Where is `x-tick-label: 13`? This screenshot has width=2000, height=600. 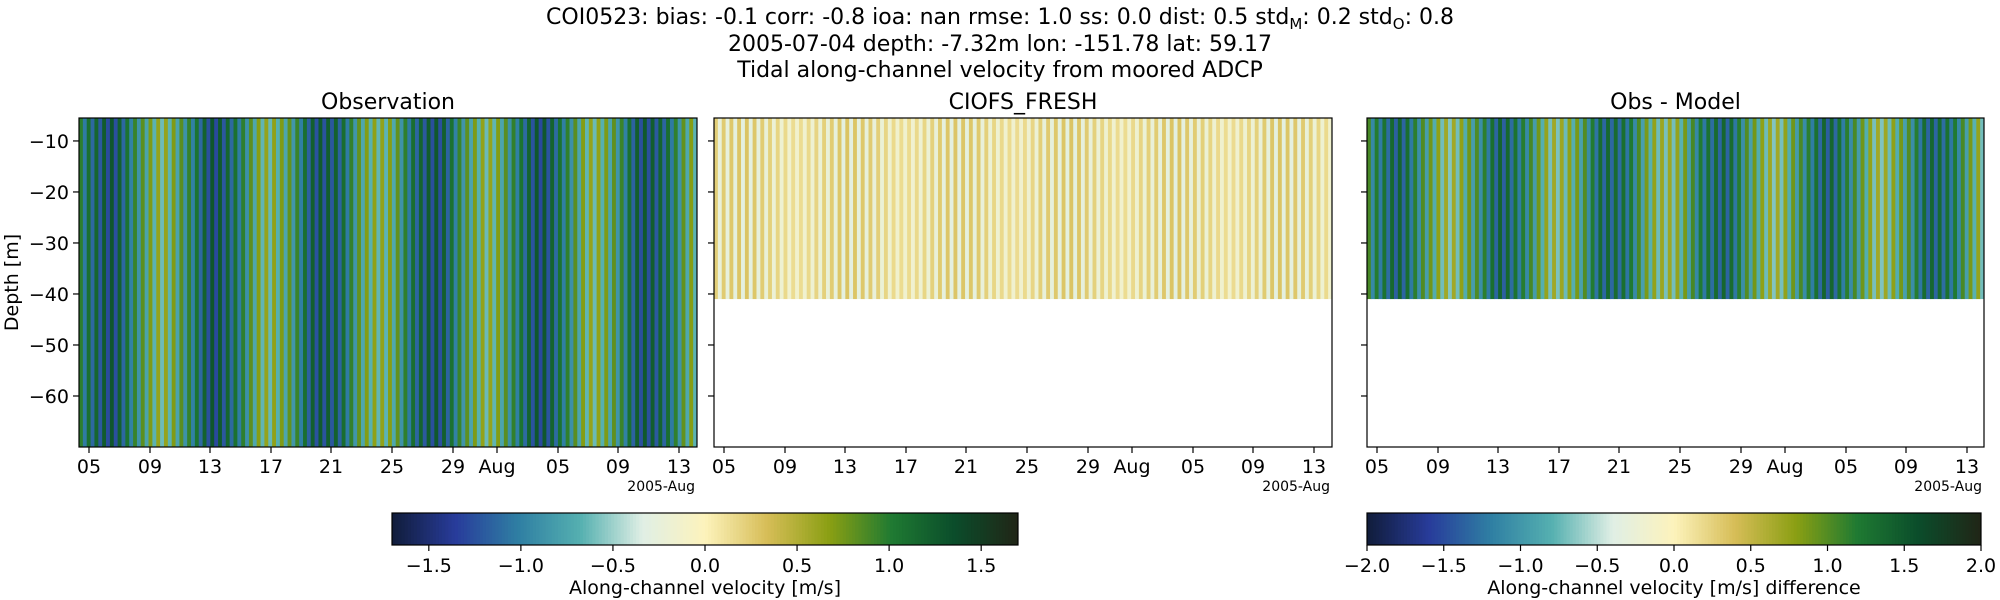
x-tick-label: 13 is located at coordinates (1498, 467).